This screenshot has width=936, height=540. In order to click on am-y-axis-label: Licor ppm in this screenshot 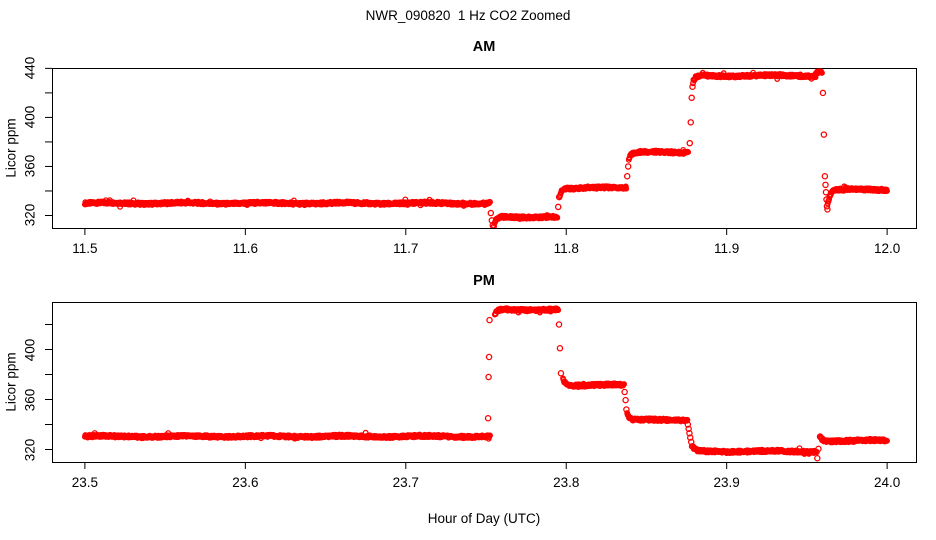, I will do `click(11, 148)`.